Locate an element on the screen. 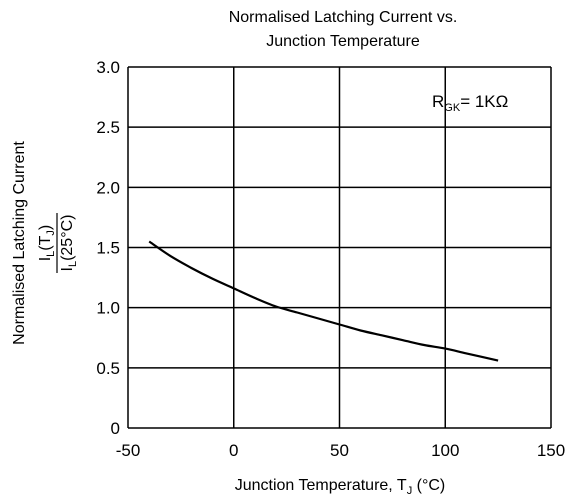 The height and width of the screenshot is (497, 567). x-tick-label: 0 is located at coordinates (233, 450).